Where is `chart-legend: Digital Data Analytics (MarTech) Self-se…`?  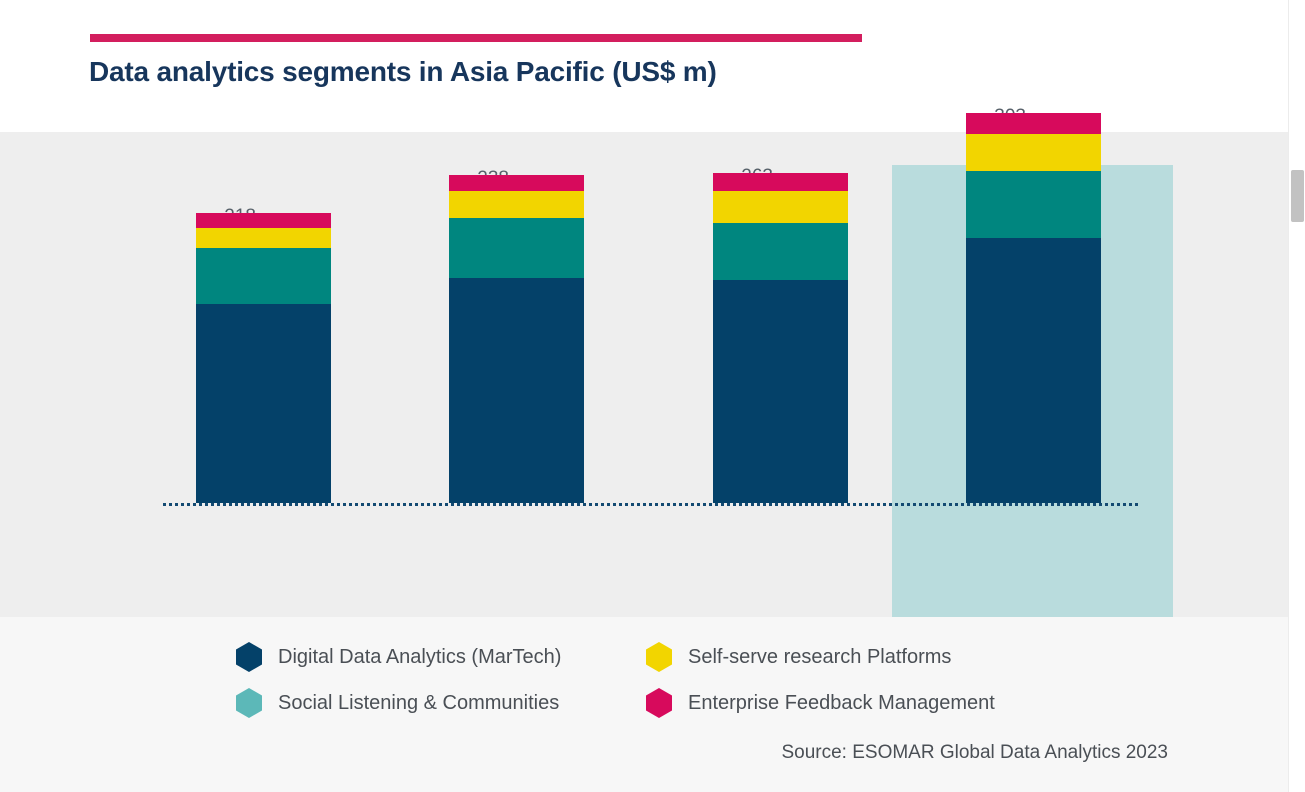
chart-legend: Digital Data Analytics (MarTech) Self-se… is located at coordinates (615, 680).